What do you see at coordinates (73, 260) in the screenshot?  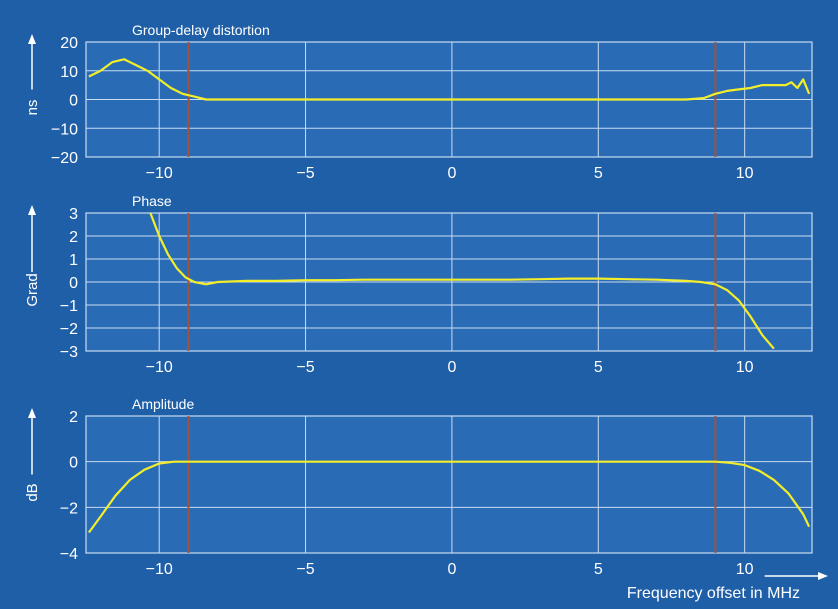 I see `y-tick-label: 1` at bounding box center [73, 260].